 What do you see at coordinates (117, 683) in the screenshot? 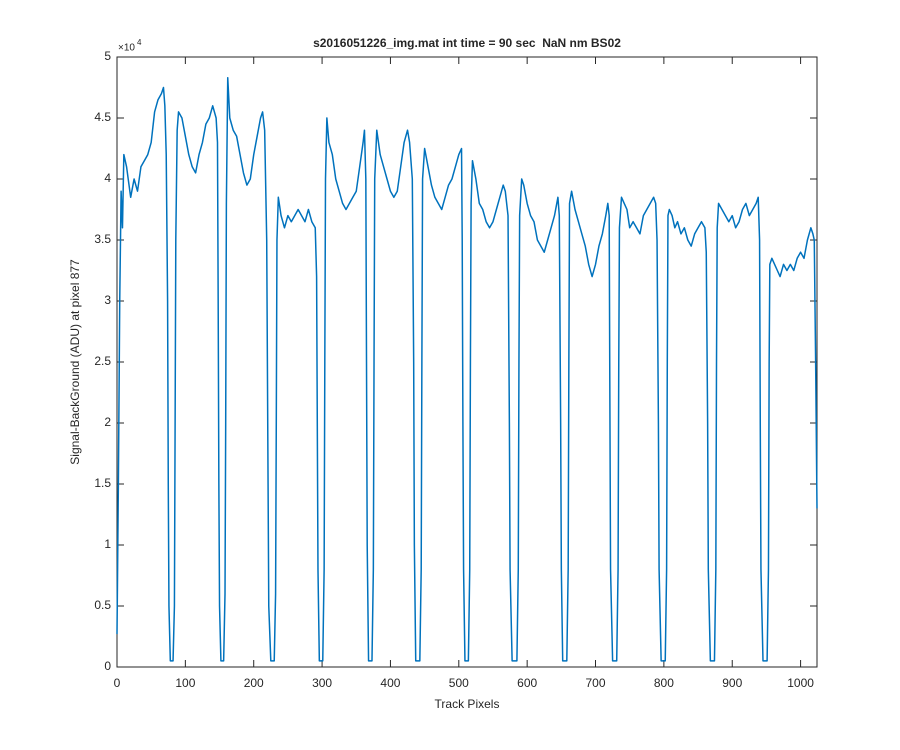
I see `x-tick-label: 0` at bounding box center [117, 683].